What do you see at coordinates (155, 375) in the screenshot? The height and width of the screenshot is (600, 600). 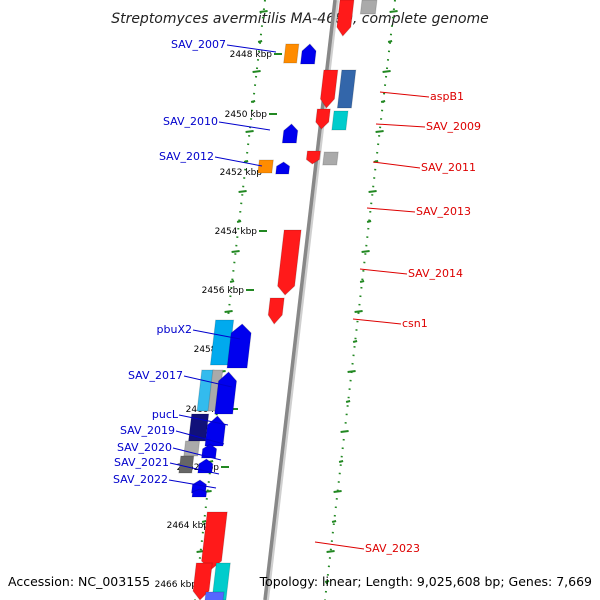 I see `forward-gene-label: SAV_2017` at bounding box center [155, 375].